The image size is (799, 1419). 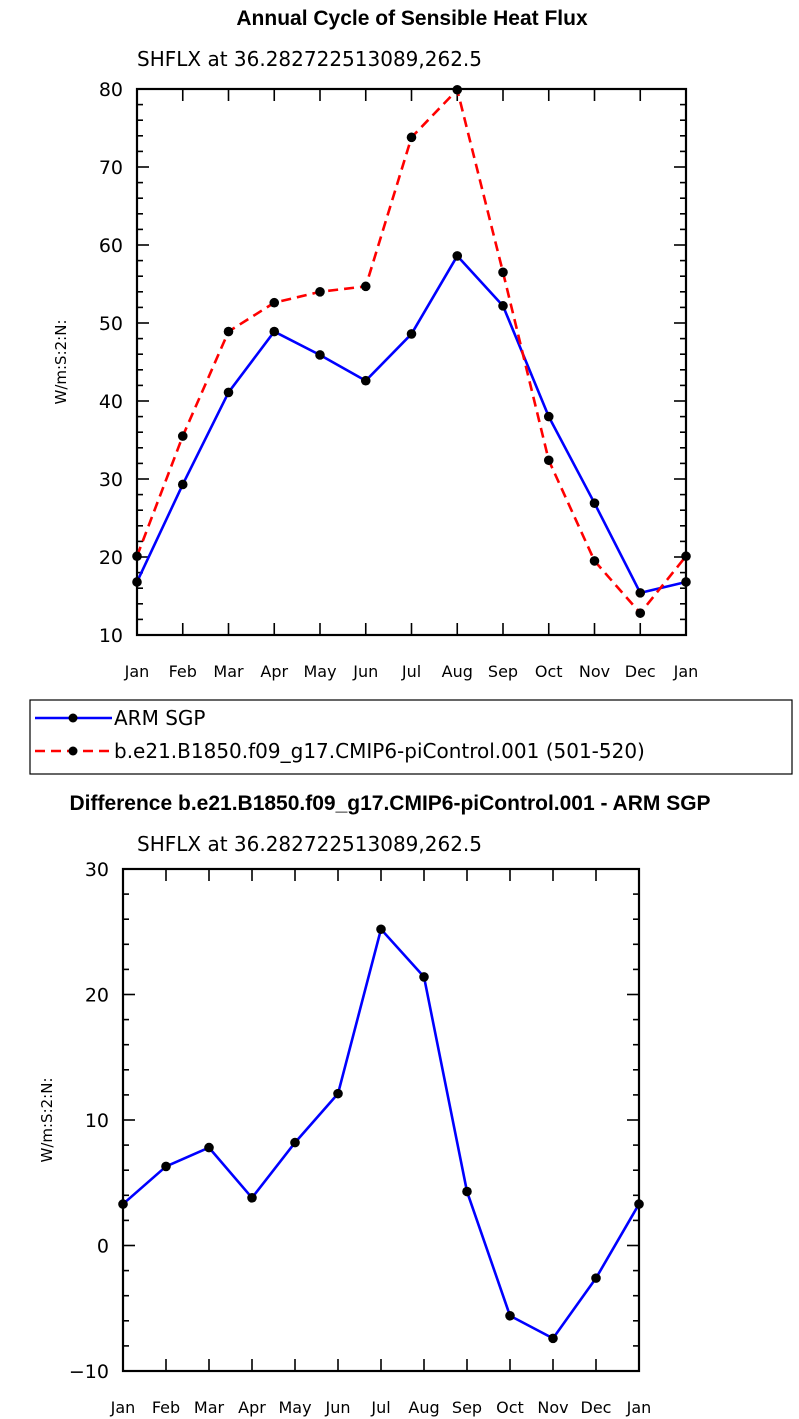 What do you see at coordinates (73, 718) in the screenshot?
I see `legend-marker-arm-sgp` at bounding box center [73, 718].